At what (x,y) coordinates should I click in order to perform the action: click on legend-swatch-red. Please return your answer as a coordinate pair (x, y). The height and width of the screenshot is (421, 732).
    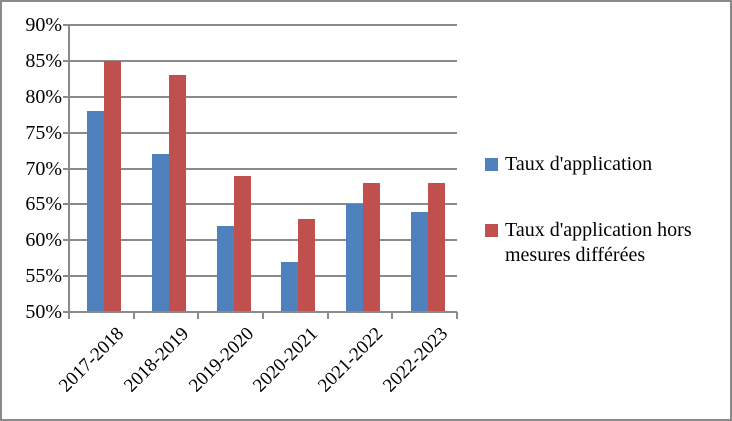
    Looking at the image, I should click on (491, 230).